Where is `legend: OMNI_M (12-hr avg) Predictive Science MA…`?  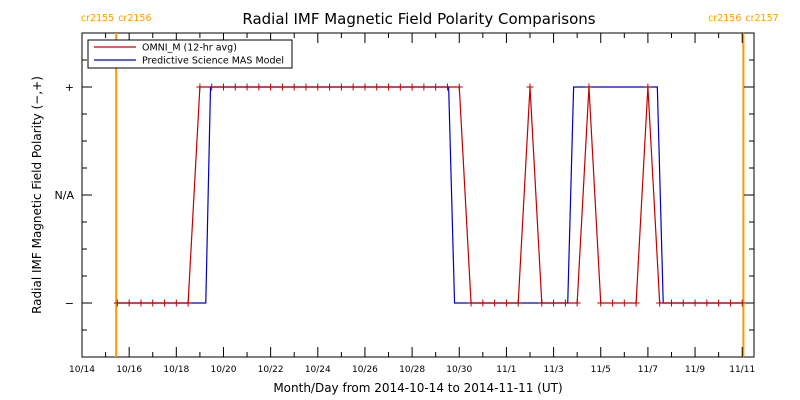 legend: OMNI_M (12-hr avg) Predictive Science MA… is located at coordinates (190, 54).